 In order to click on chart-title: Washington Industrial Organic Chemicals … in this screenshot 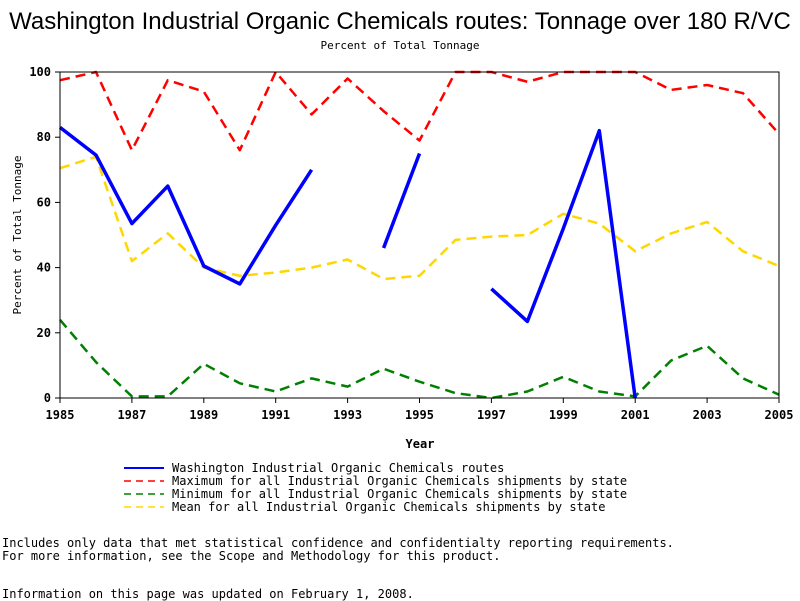, I will do `click(400, 21)`.